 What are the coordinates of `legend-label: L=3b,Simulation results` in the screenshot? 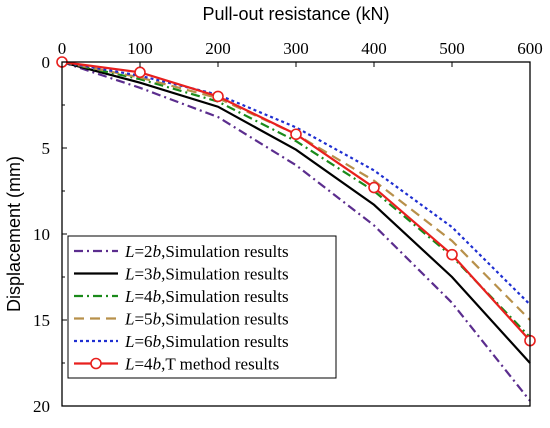 It's located at (206, 274).